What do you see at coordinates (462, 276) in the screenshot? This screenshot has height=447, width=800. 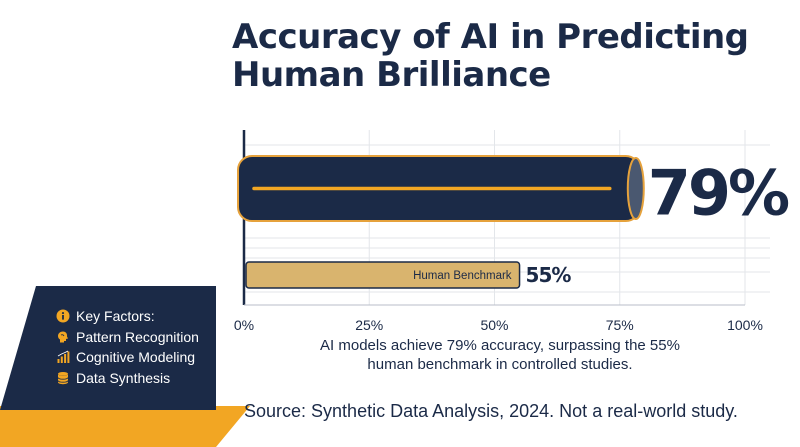 I see `category-label-human: Human Benchmark` at bounding box center [462, 276].